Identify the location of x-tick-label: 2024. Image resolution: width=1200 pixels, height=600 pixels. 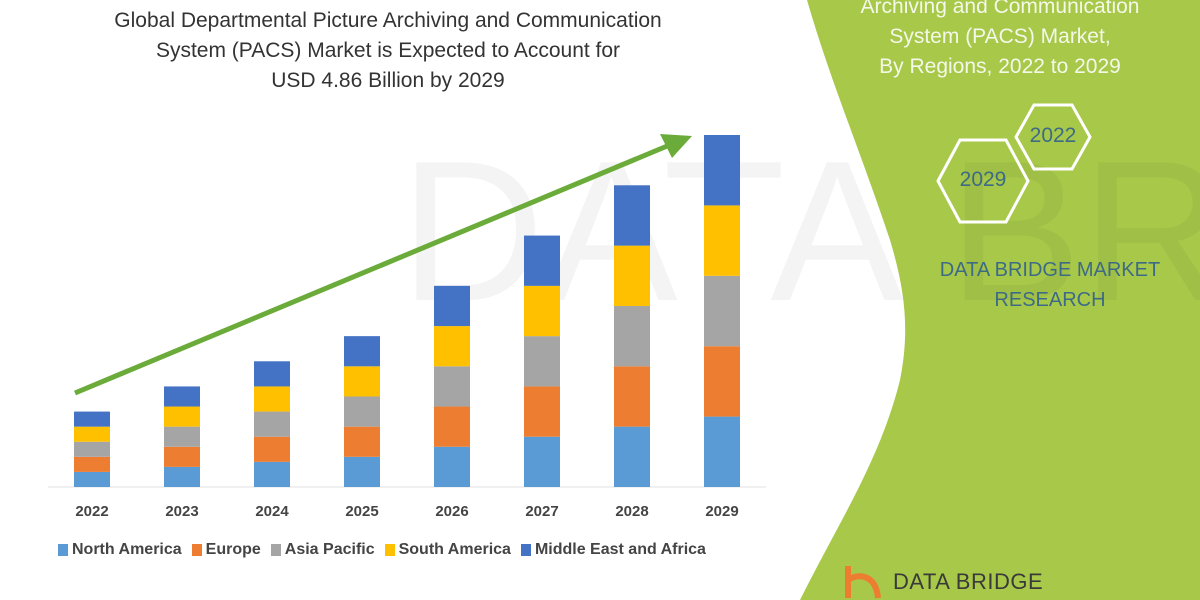
(272, 511).